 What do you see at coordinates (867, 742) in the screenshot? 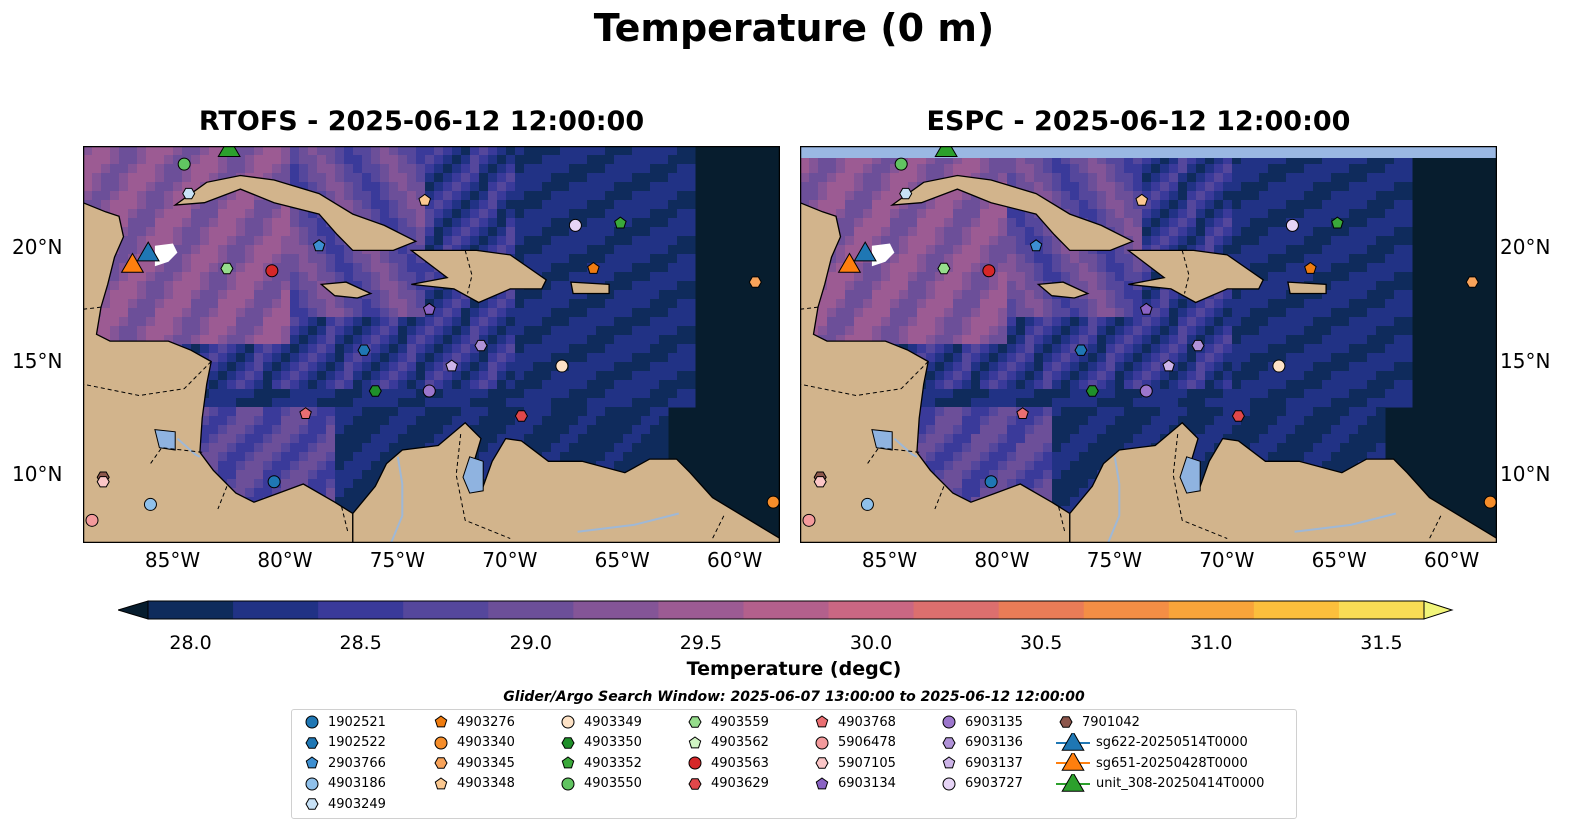
I see `legend-label: 5906478` at bounding box center [867, 742].